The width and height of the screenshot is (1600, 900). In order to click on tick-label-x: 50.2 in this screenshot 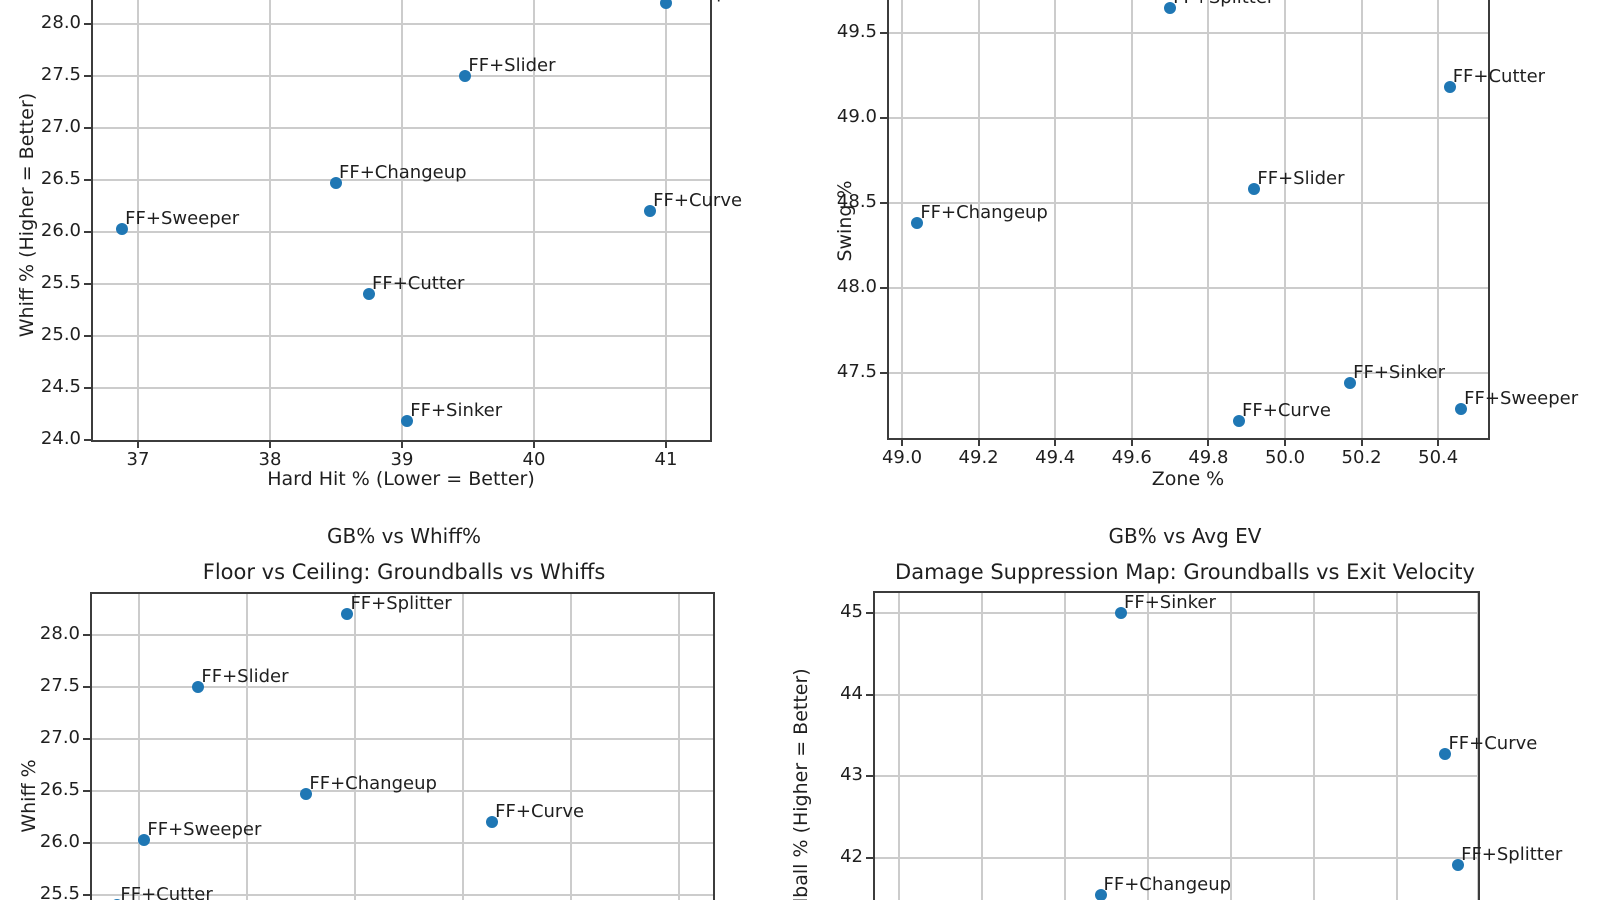, I will do `click(1361, 457)`.